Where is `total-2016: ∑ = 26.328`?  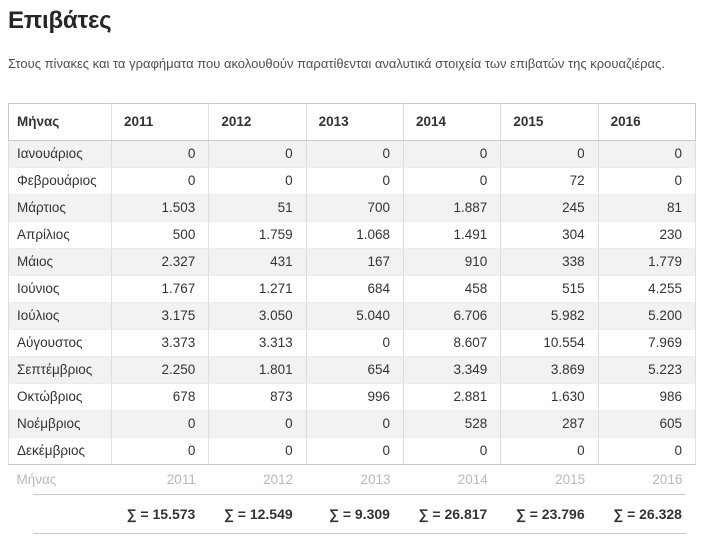 total-2016: ∑ = 26.328 is located at coordinates (647, 514).